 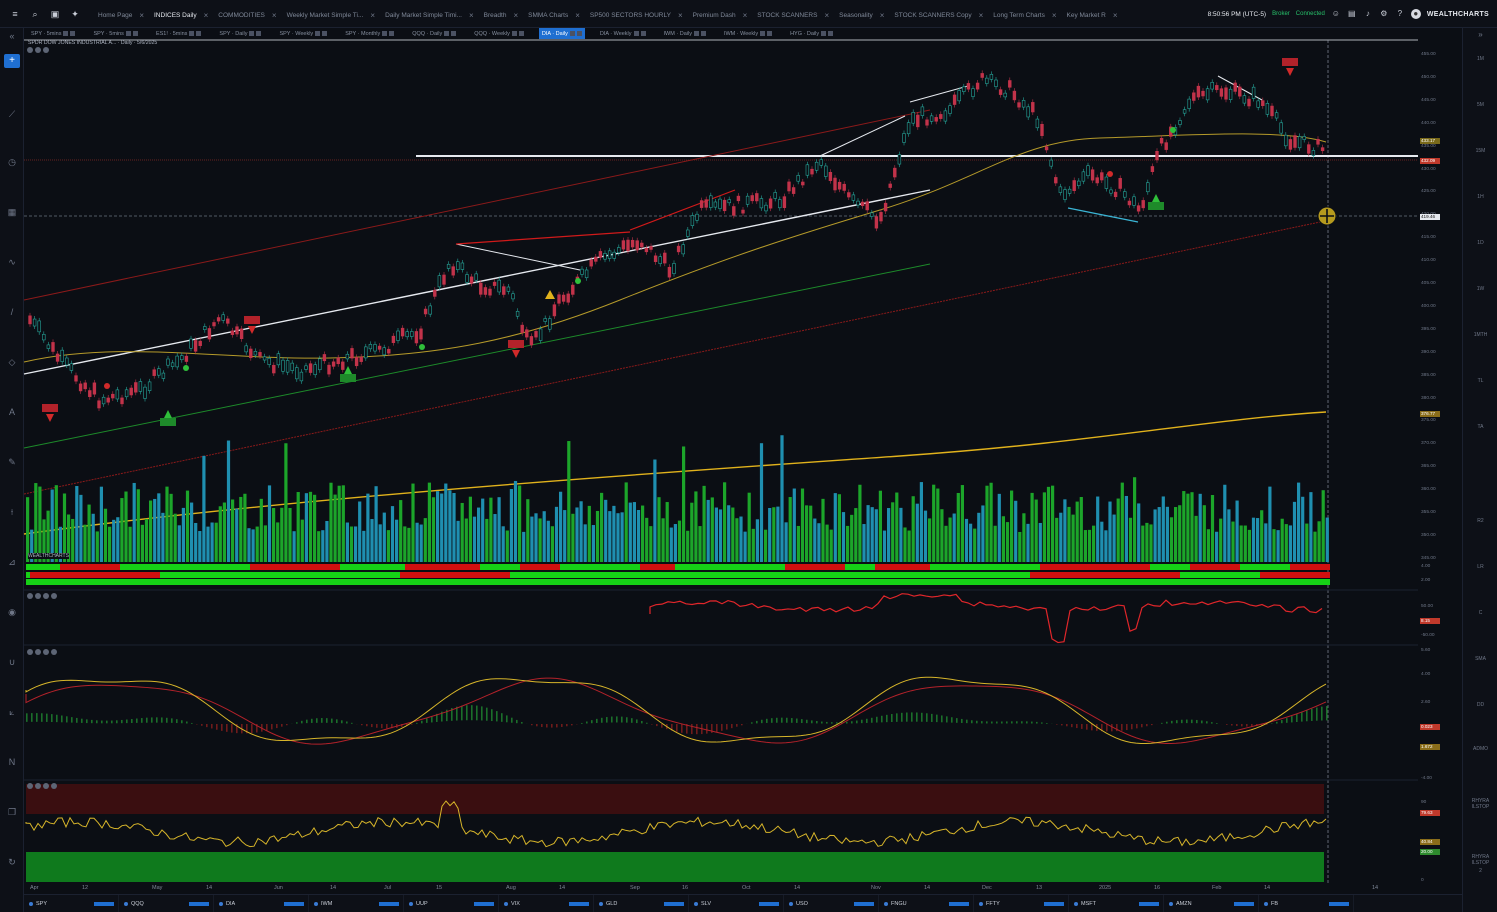 What do you see at coordinates (240, 33) in the screenshot?
I see `symbol-preset: SPY · Daily` at bounding box center [240, 33].